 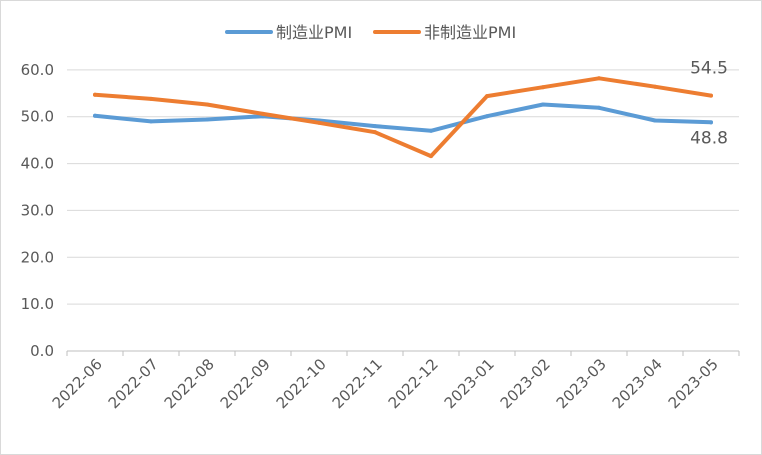 I want to click on x-tick-label: 2023-04, so click(x=637, y=383).